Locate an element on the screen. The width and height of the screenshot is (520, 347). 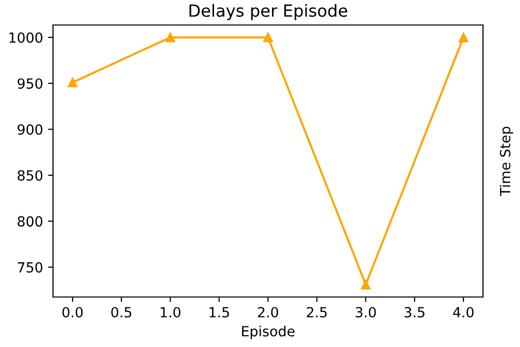
y-axis-title: Time Step is located at coordinates (507, 161).